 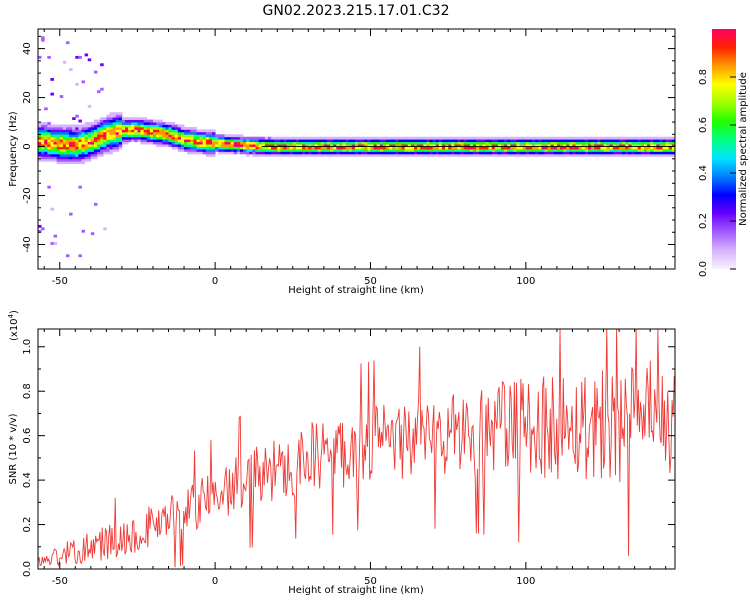 What do you see at coordinates (717, 173) in the screenshot?
I see `colorbar-ticks: 0.00.20.40.60.8` at bounding box center [717, 173].